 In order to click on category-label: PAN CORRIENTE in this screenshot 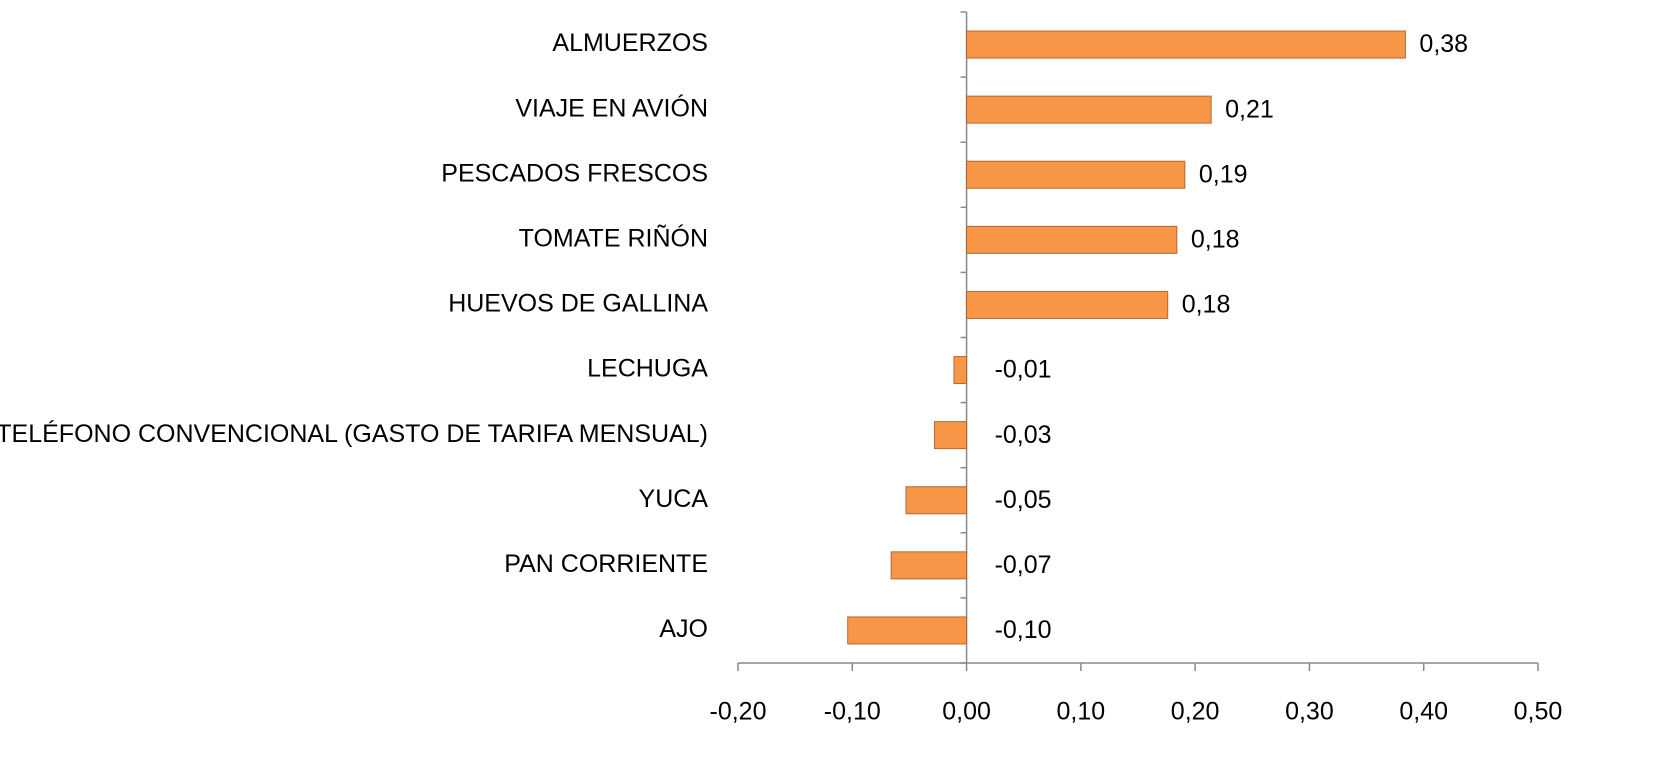, I will do `click(606, 564)`.